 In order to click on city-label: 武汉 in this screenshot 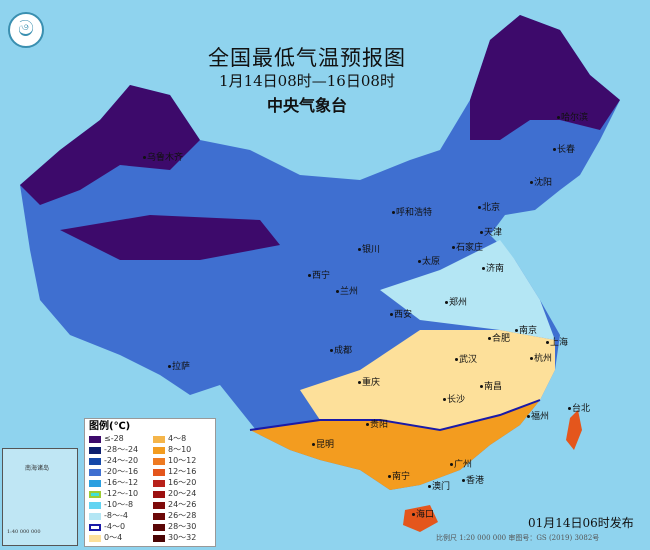, I will do `click(466, 360)`.